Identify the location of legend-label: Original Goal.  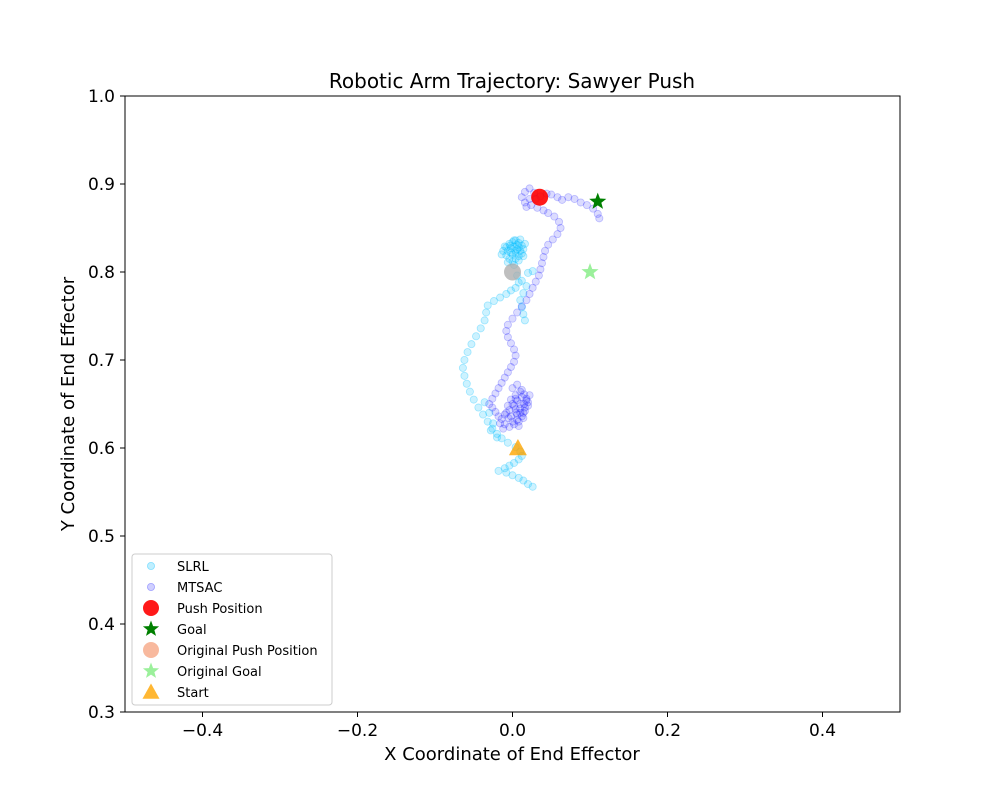
(219, 672).